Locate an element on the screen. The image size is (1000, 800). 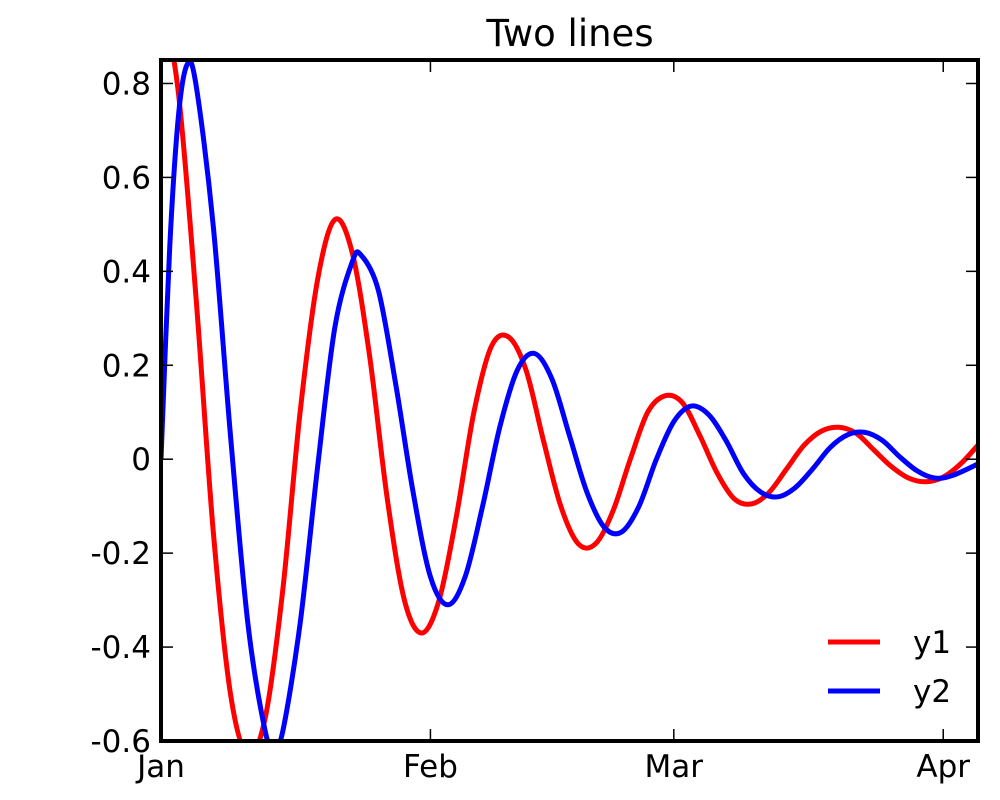
y-tick-label: 0.4 is located at coordinates (126, 272).